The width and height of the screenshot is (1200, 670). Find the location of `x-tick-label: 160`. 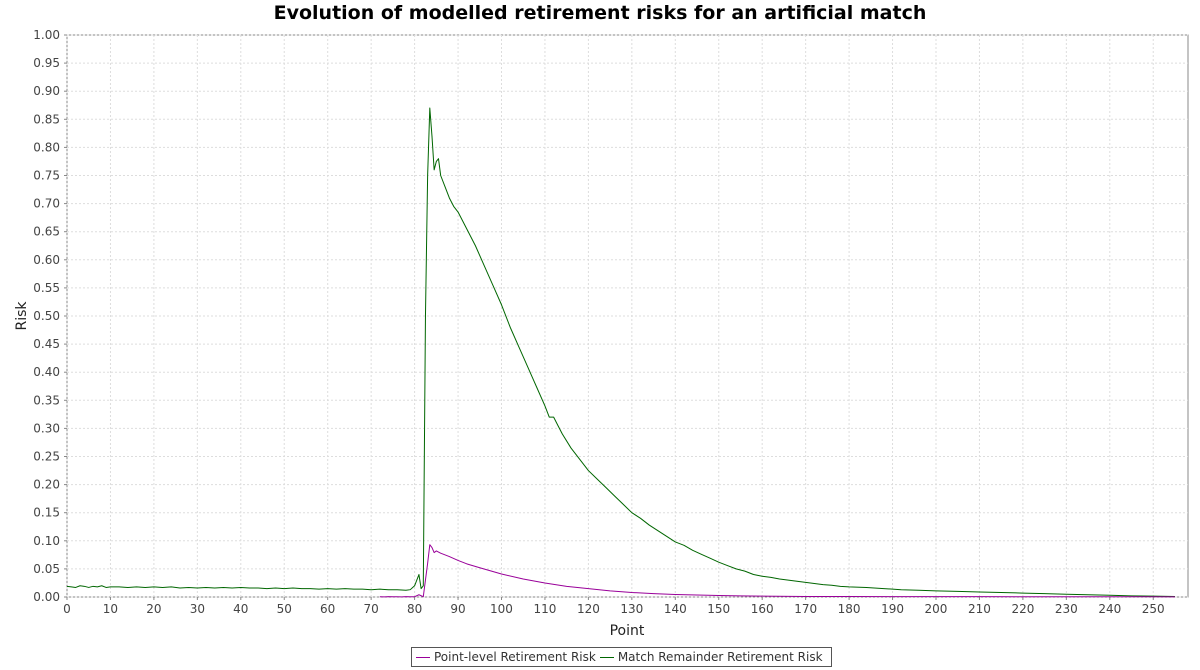

x-tick-label: 160 is located at coordinates (762, 609).